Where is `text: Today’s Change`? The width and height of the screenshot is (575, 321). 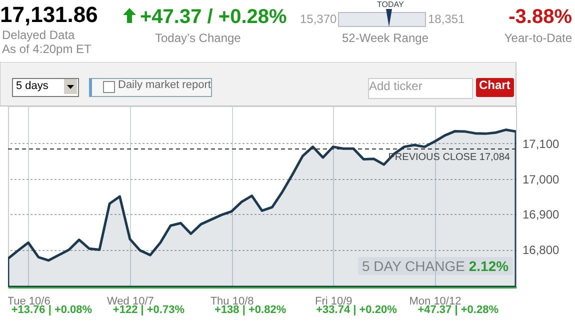
text: Today’s Change is located at coordinates (198, 38).